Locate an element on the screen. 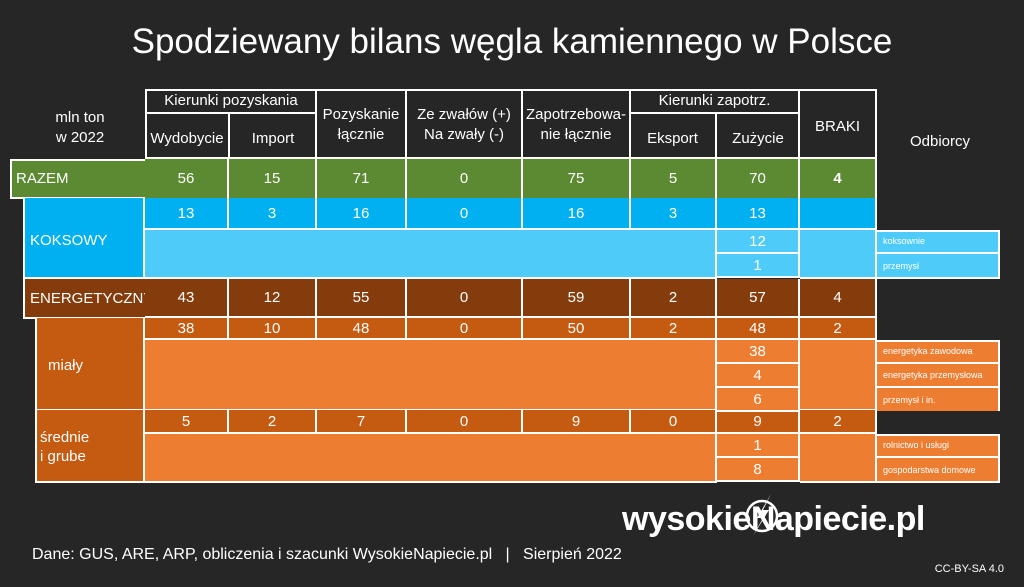  row-label-koksowy: KOKSOWY is located at coordinates (69, 240).